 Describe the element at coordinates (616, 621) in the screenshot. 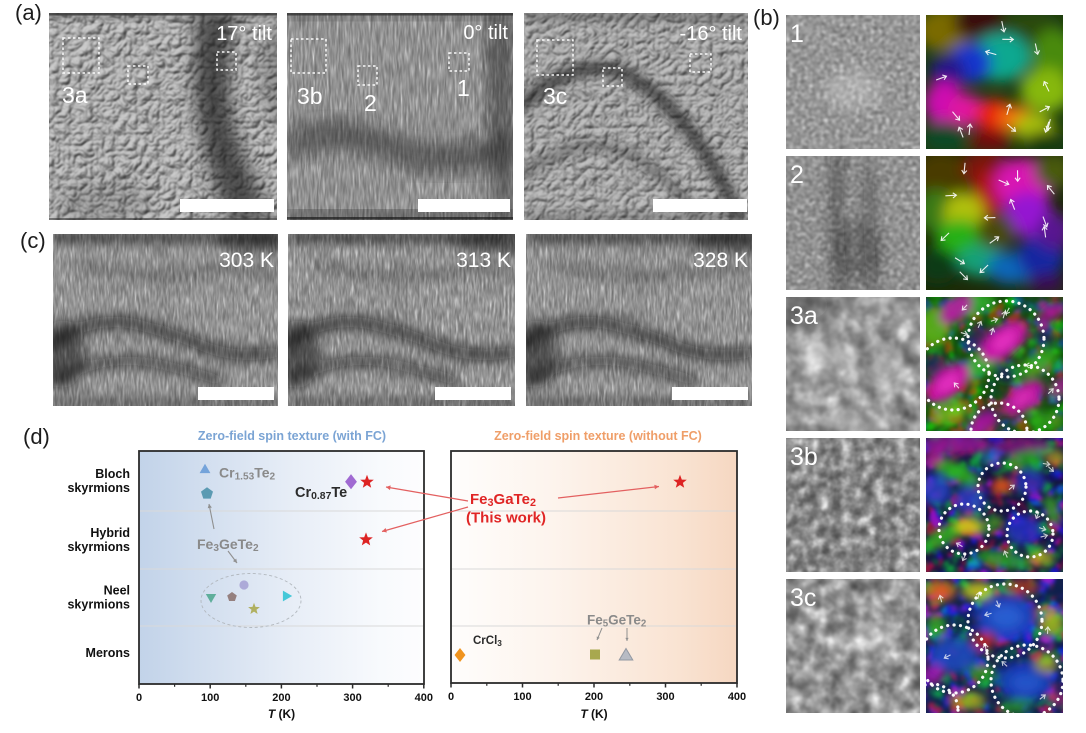

I see `svg-text: Fe5GeTe2` at that location.